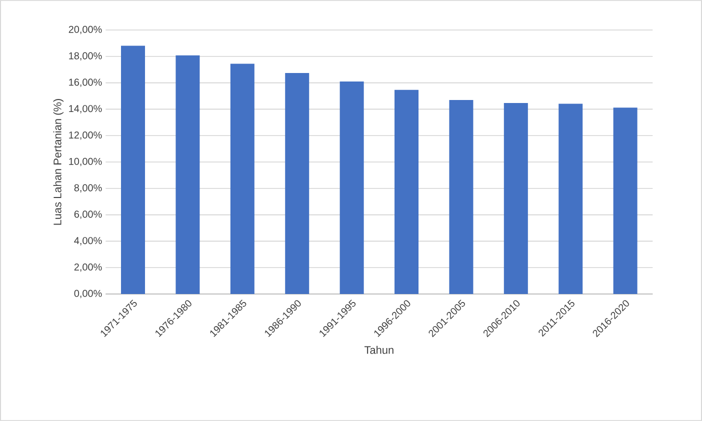 This screenshot has width=702, height=421. I want to click on y-tick-label: 18,00%, so click(85, 56).